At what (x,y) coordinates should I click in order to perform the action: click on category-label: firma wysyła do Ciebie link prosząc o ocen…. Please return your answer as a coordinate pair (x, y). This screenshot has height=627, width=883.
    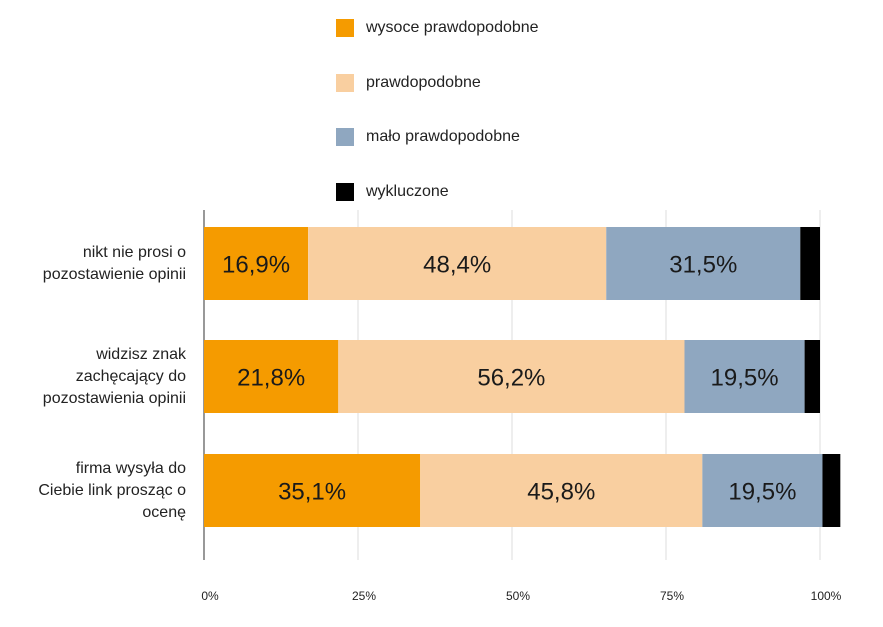
    Looking at the image, I should click on (93, 491).